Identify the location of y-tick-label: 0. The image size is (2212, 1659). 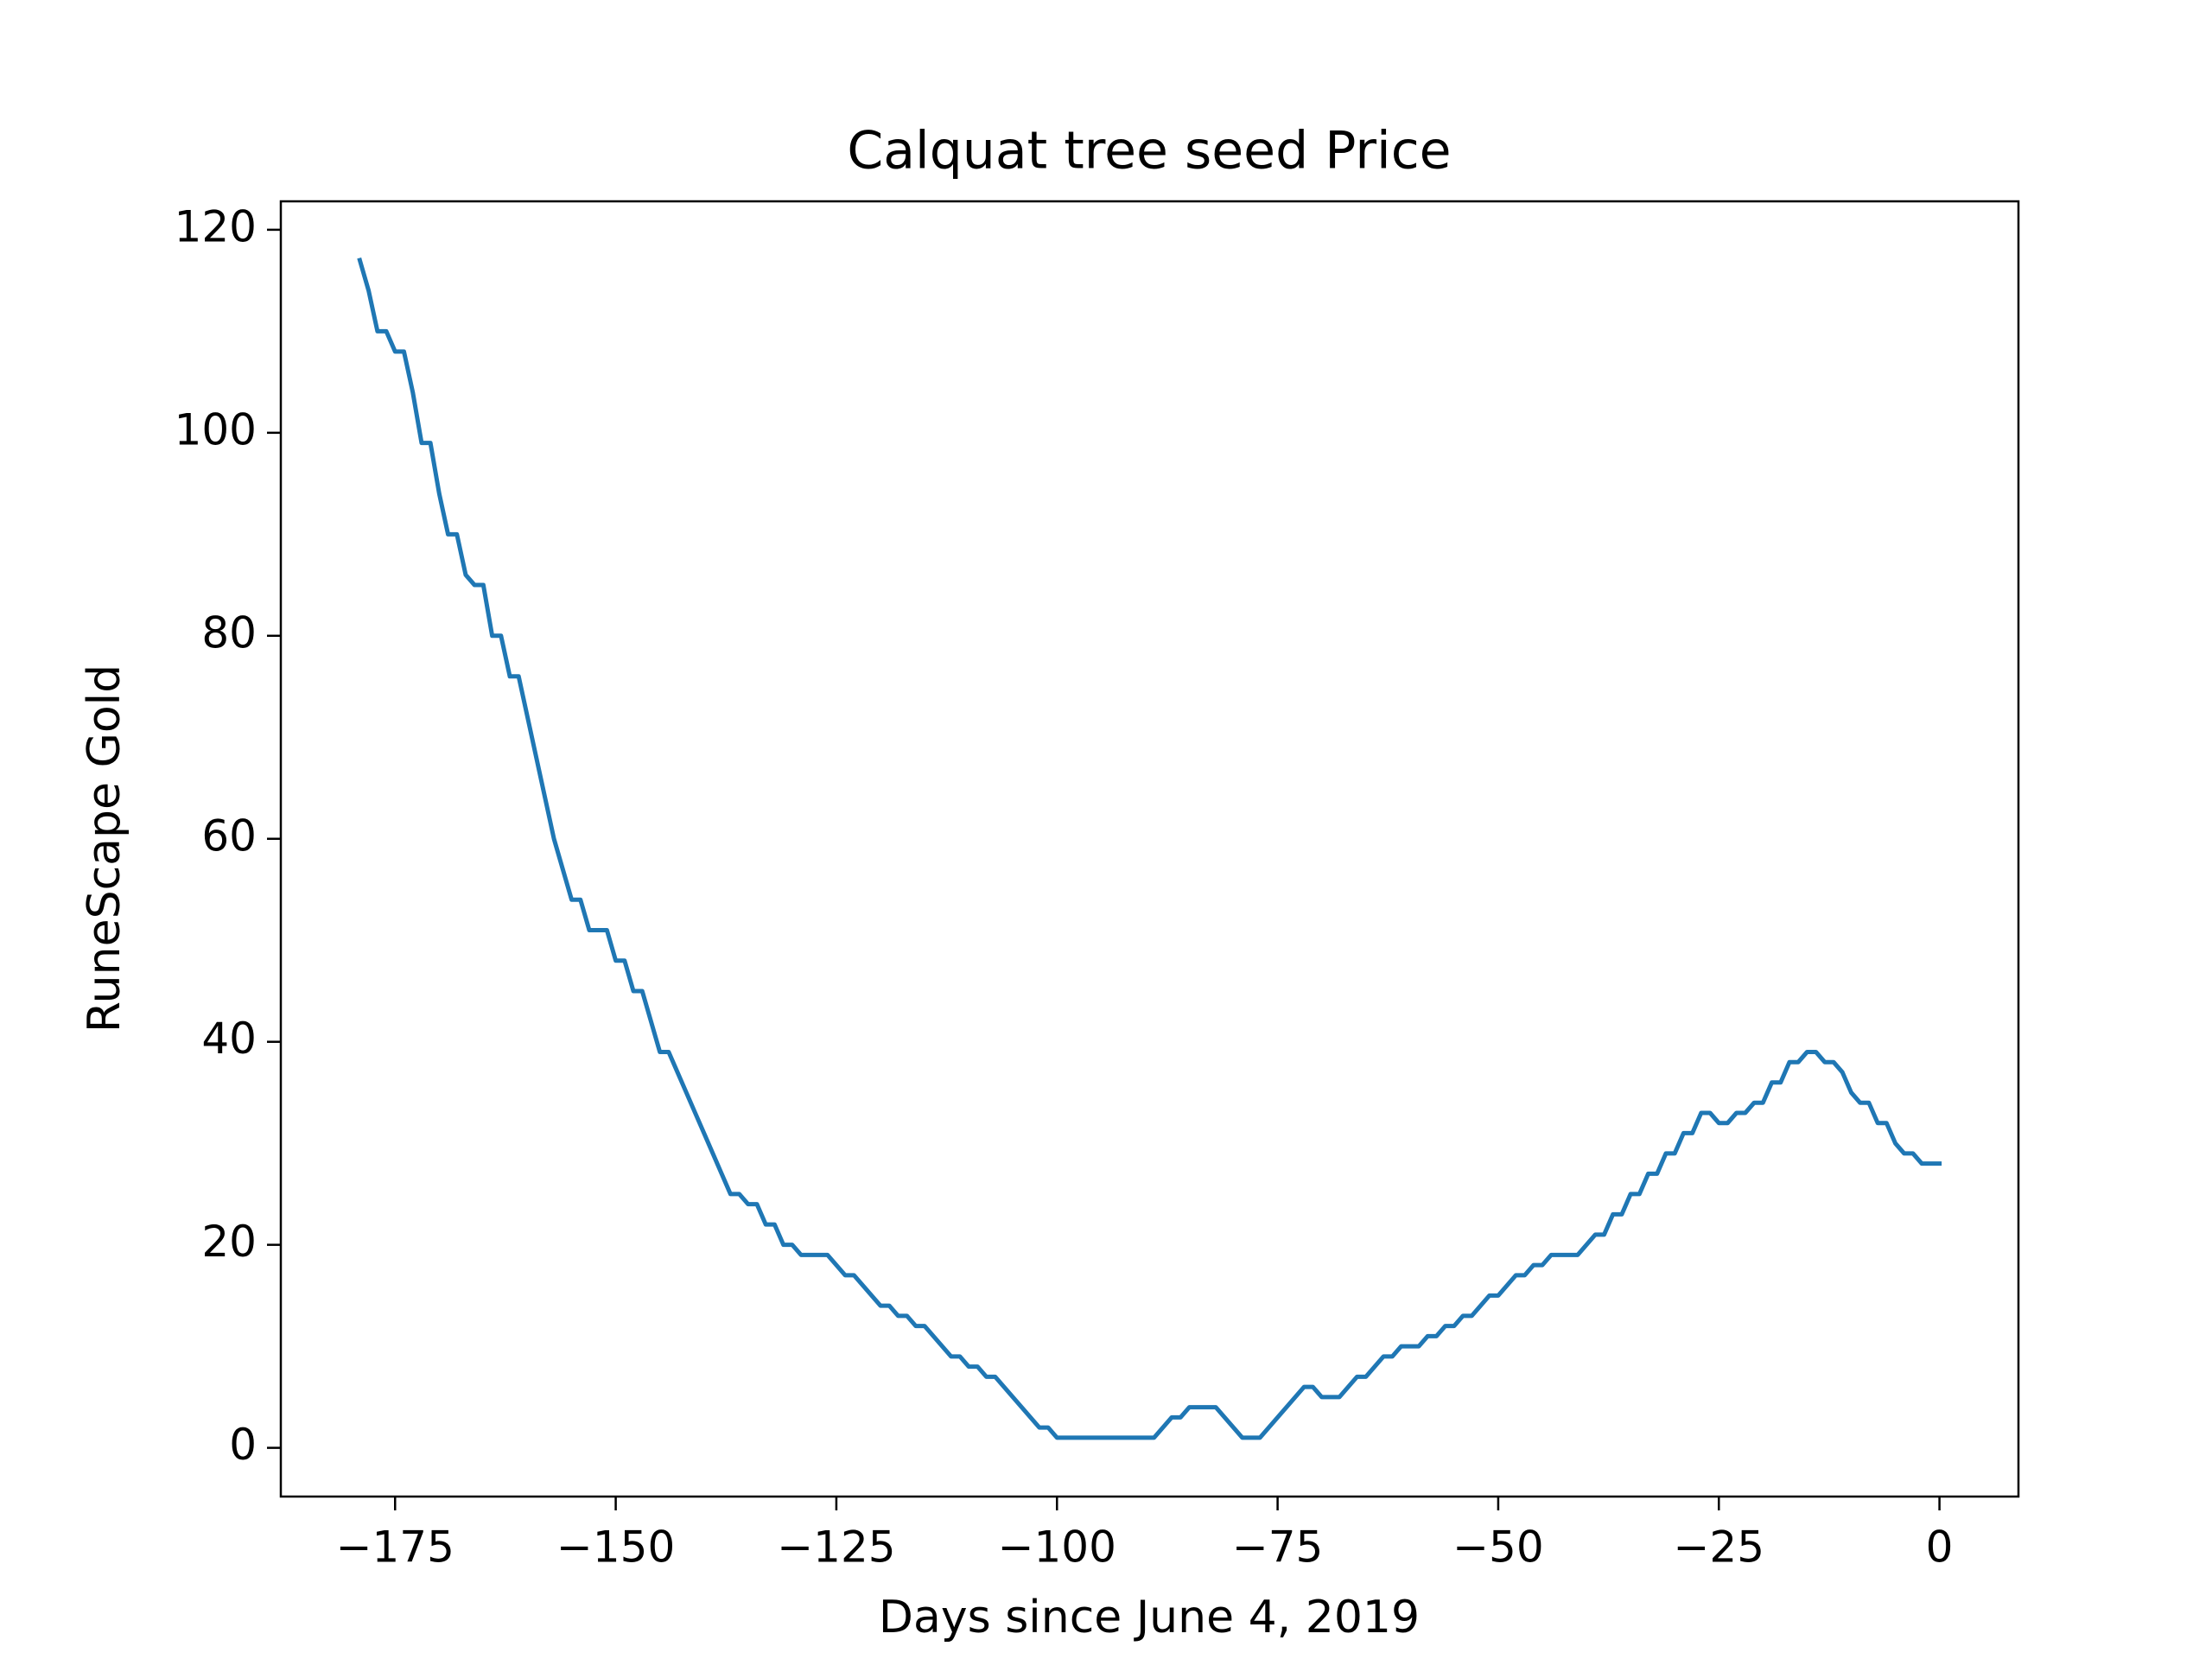
(243, 1445).